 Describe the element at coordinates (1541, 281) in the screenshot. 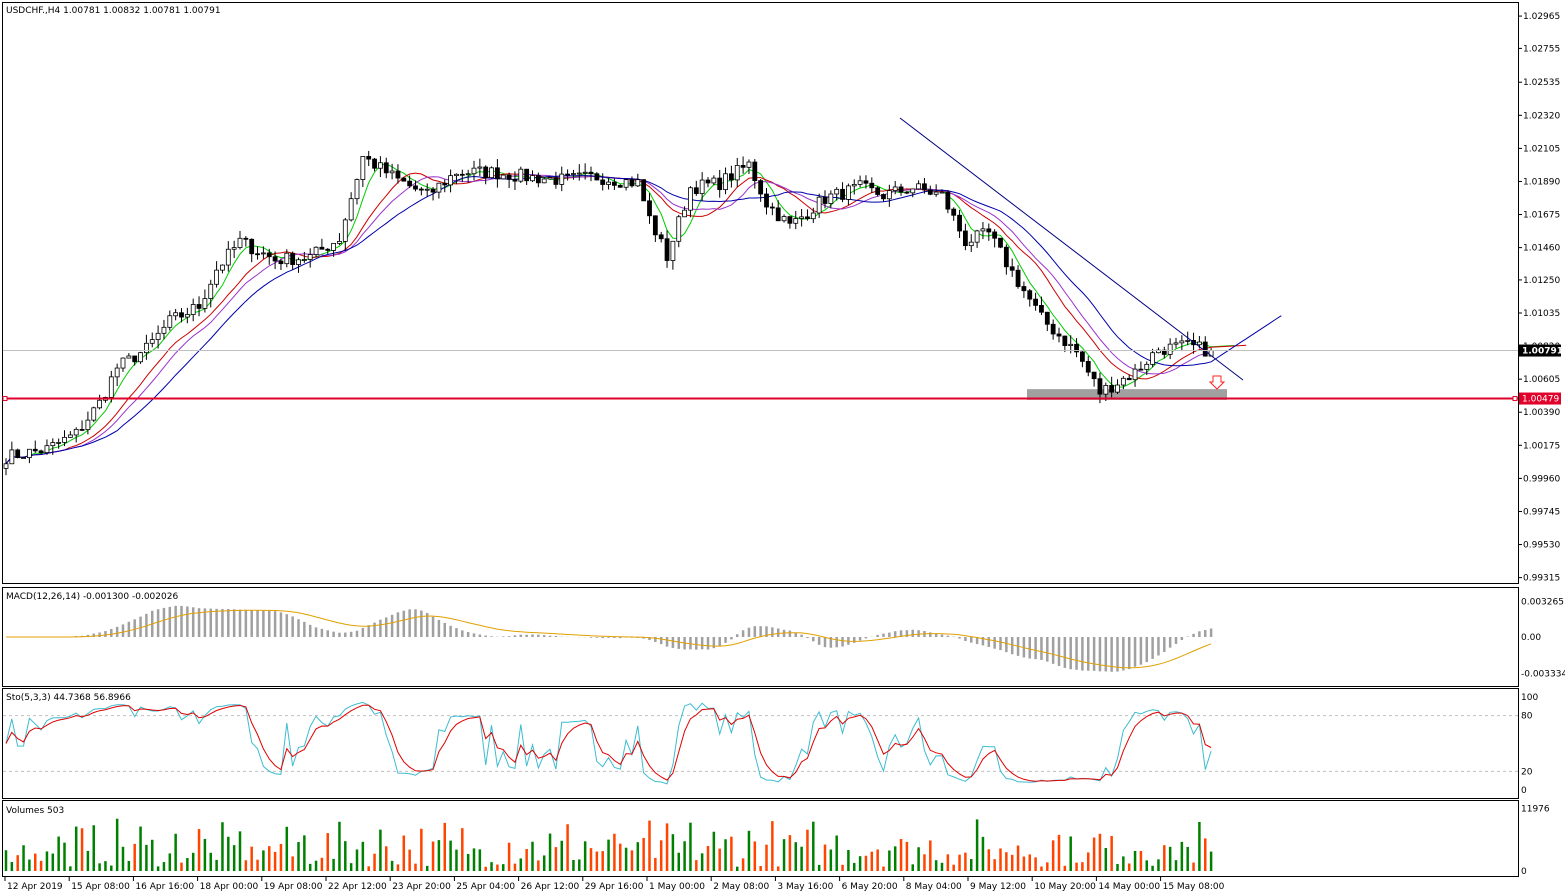

I see `price-tick-label: 1.01250` at that location.